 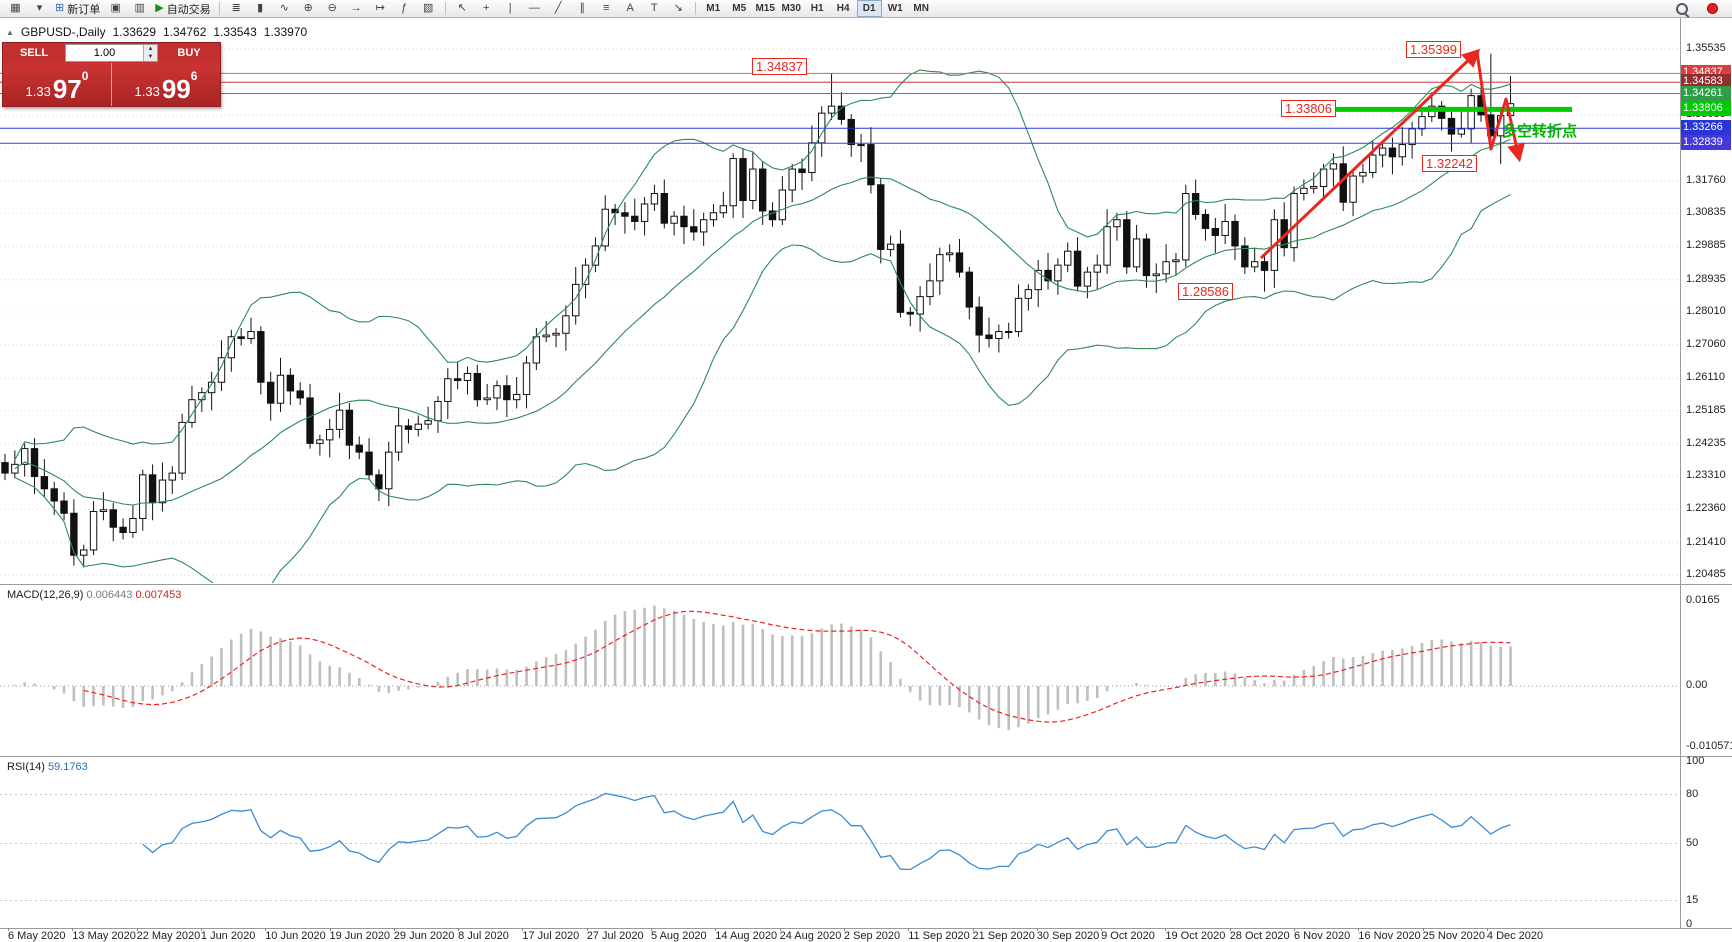 I want to click on indicators-glyph: ƒ, so click(x=404, y=8).